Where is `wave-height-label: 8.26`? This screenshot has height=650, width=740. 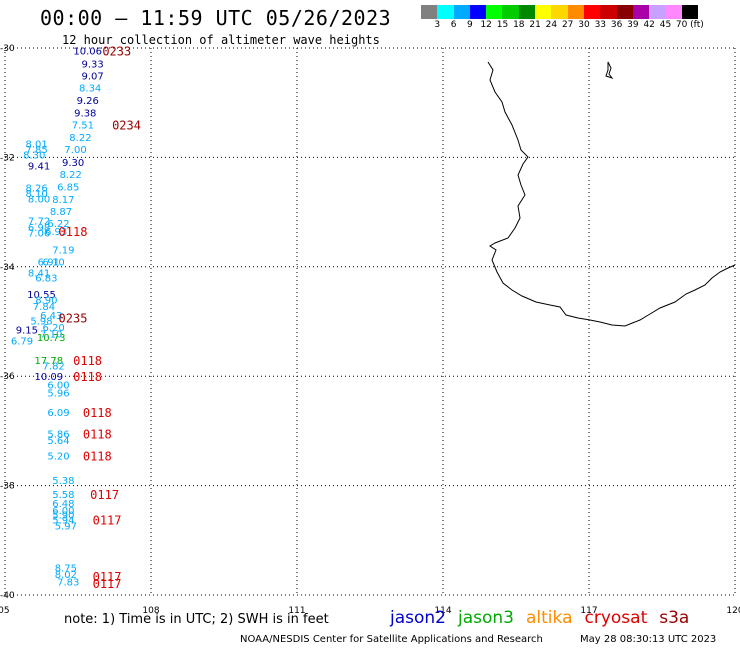 wave-height-label: 8.26 is located at coordinates (37, 188).